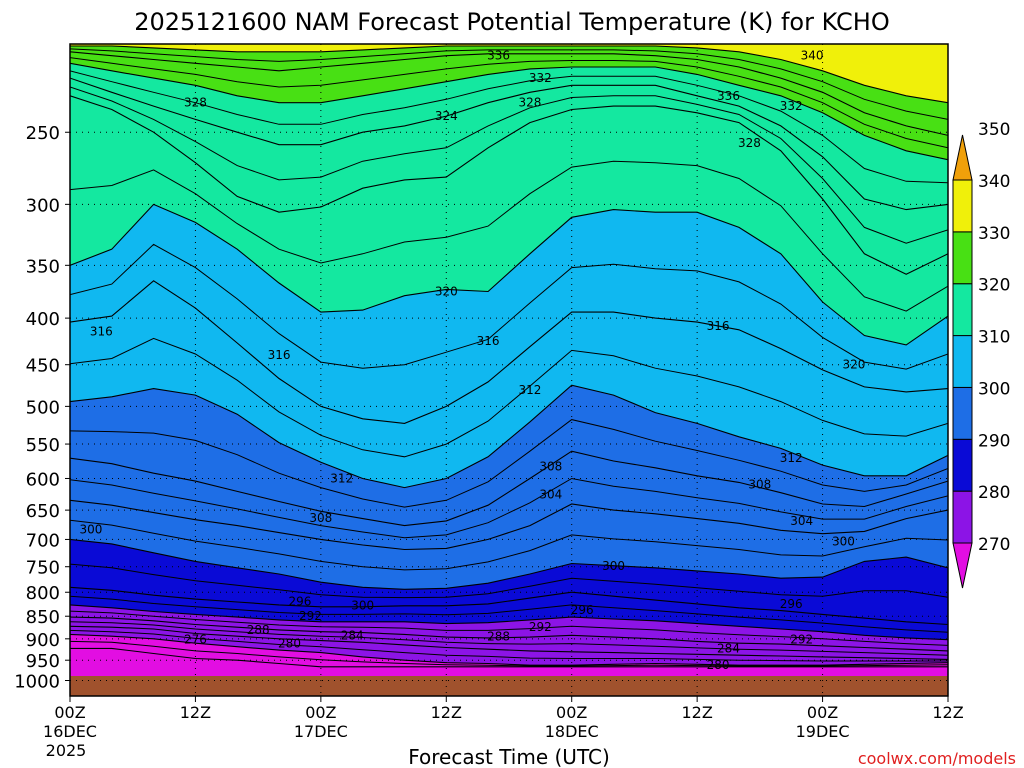 The image size is (1024, 768). What do you see at coordinates (994, 441) in the screenshot?
I see `colorbar-label: 290` at bounding box center [994, 441].